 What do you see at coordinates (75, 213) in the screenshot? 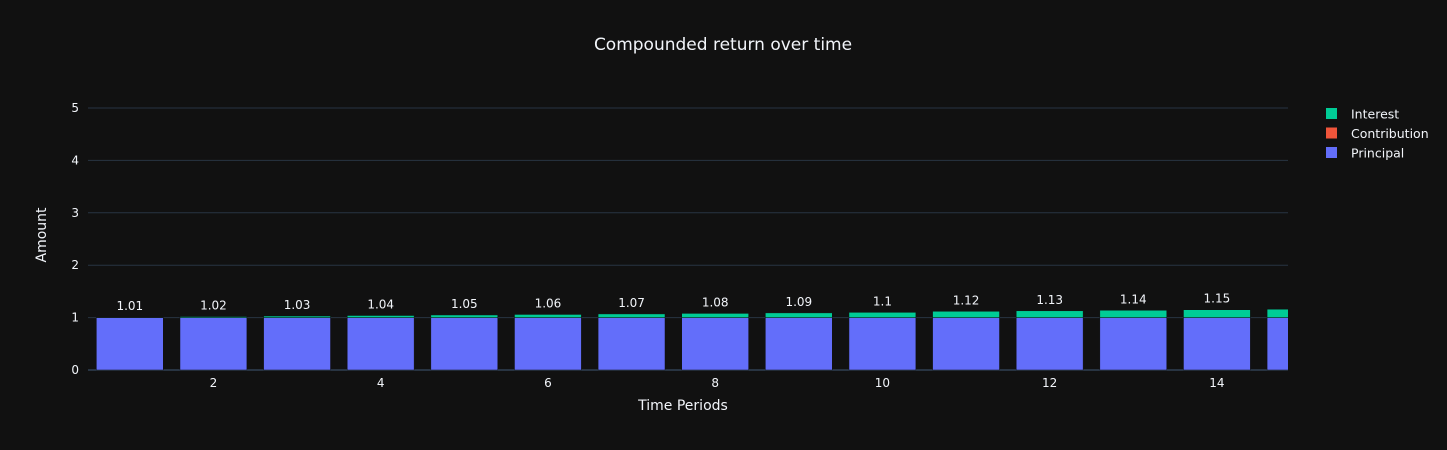
I see `y-tick-label: 3` at bounding box center [75, 213].